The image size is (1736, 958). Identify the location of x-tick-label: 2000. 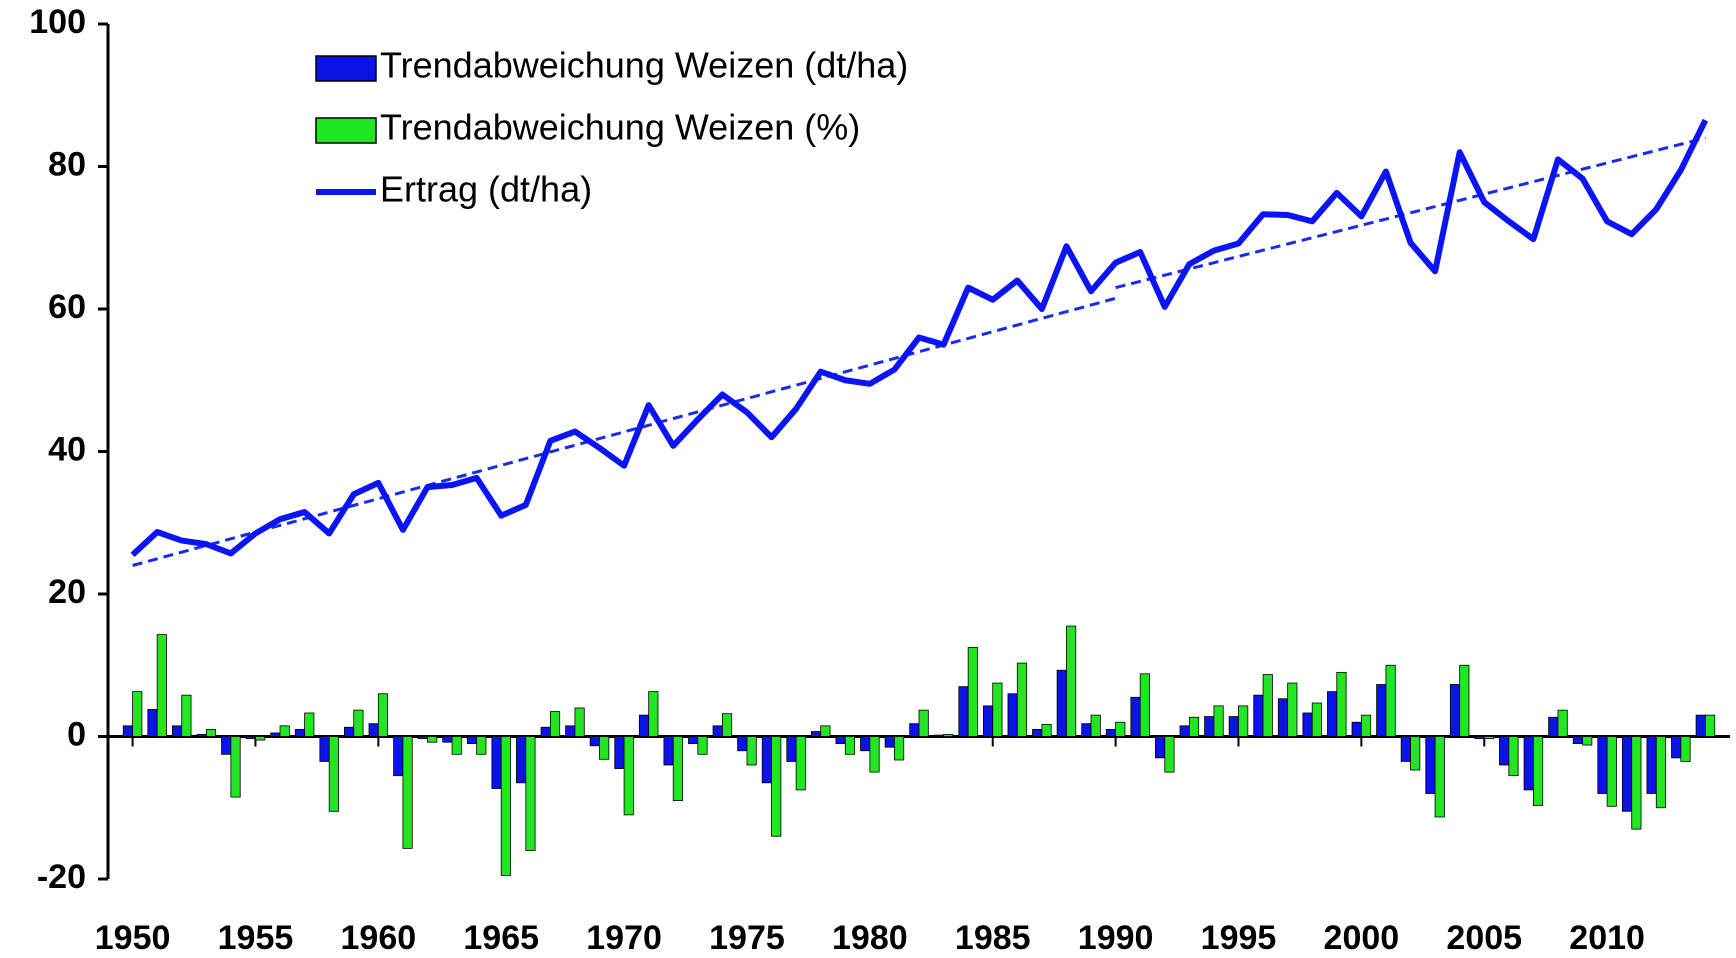
(1362, 938).